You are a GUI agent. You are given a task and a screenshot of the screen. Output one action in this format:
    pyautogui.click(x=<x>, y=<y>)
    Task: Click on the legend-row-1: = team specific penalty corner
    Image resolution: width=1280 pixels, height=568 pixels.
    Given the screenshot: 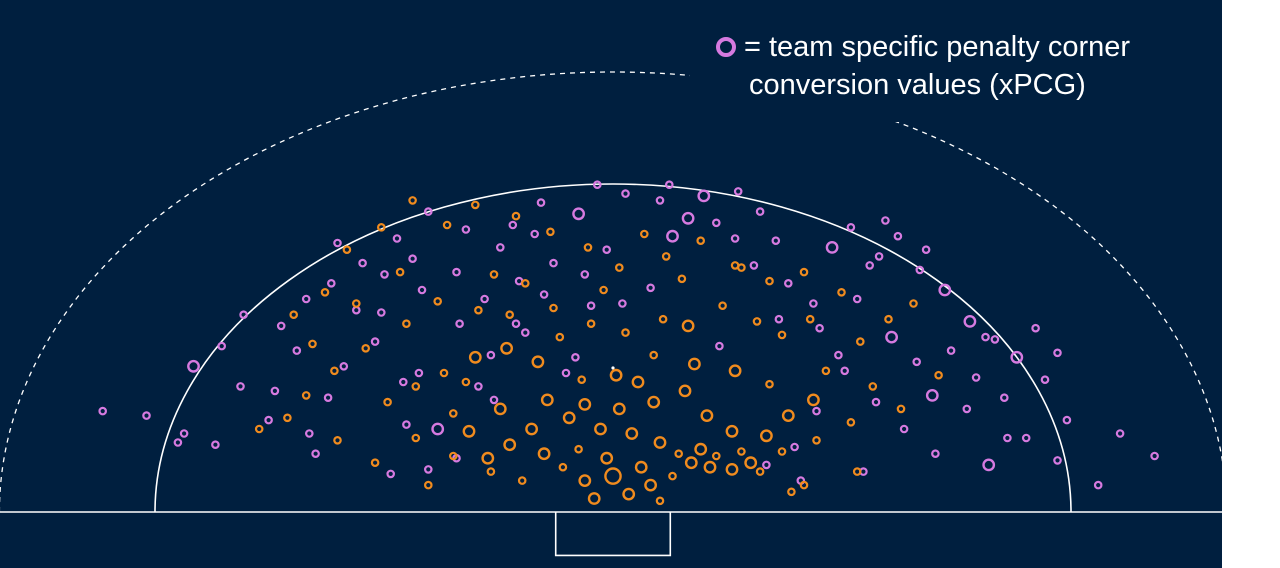 What is the action you would take?
    pyautogui.click(x=923, y=47)
    